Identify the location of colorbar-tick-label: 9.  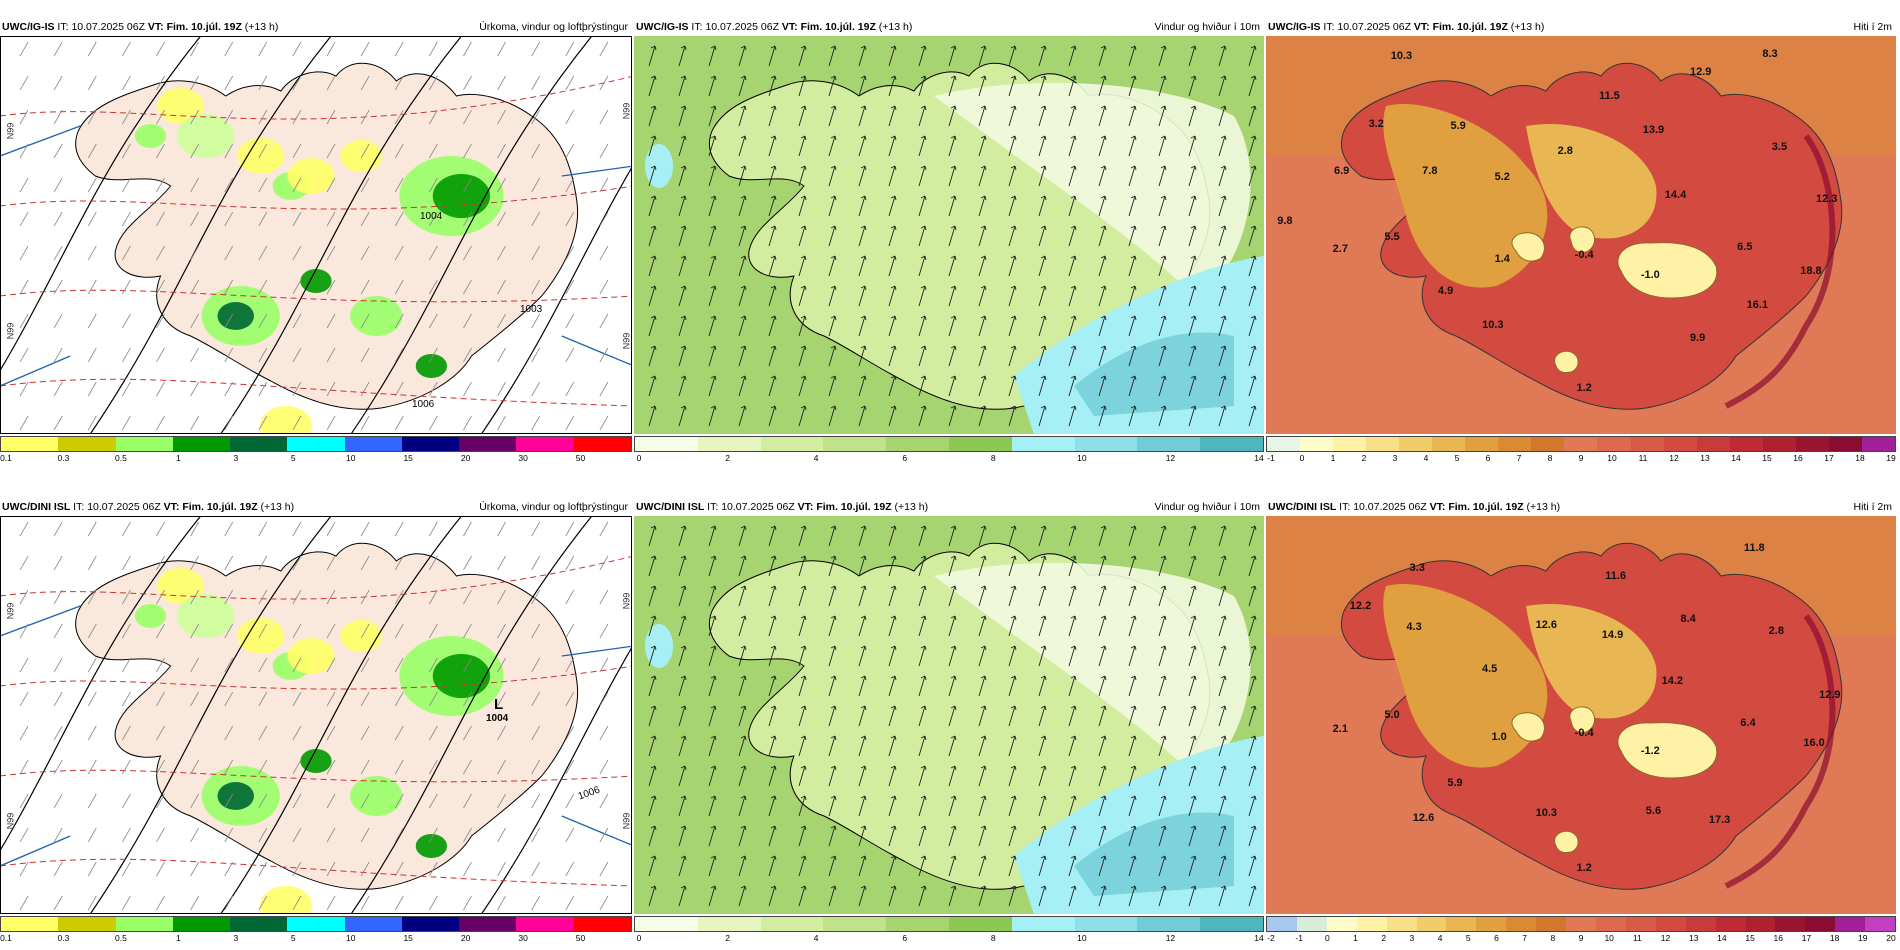
(1581, 938).